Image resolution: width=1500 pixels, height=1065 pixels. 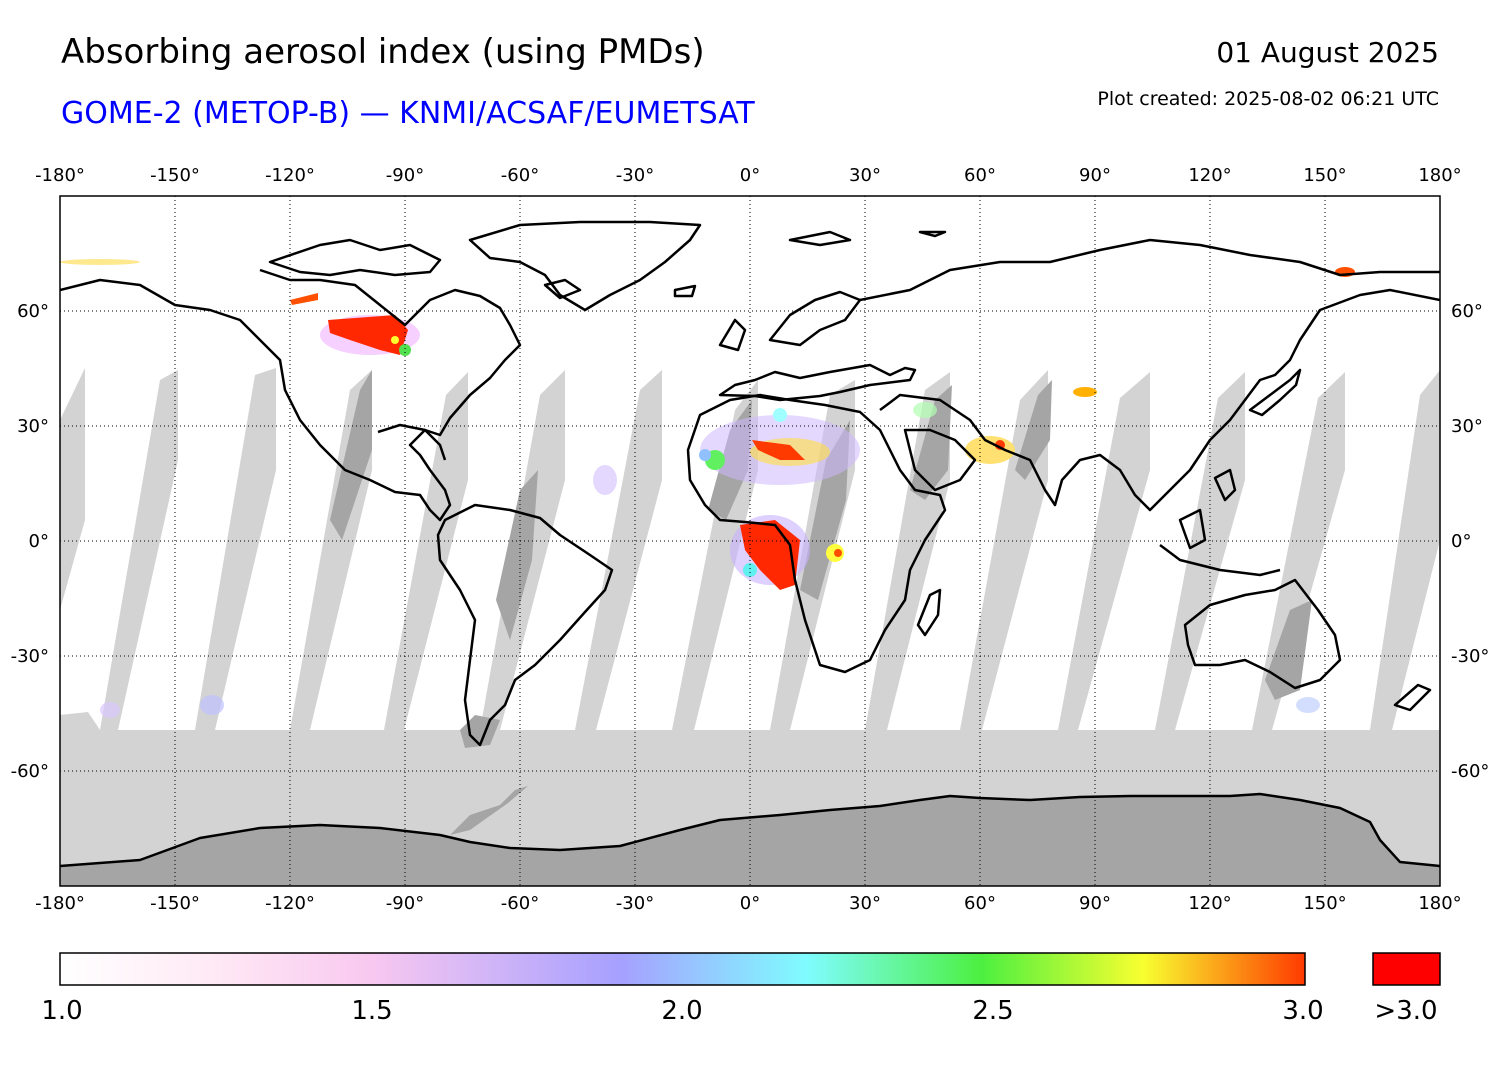 I want to click on lat-label-left: -30°, so click(x=30, y=656).